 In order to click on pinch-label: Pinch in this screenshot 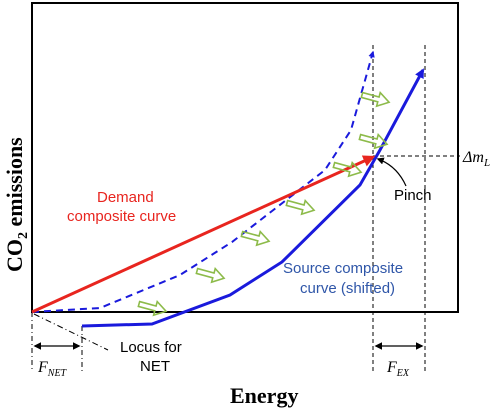, I will do `click(413, 195)`.